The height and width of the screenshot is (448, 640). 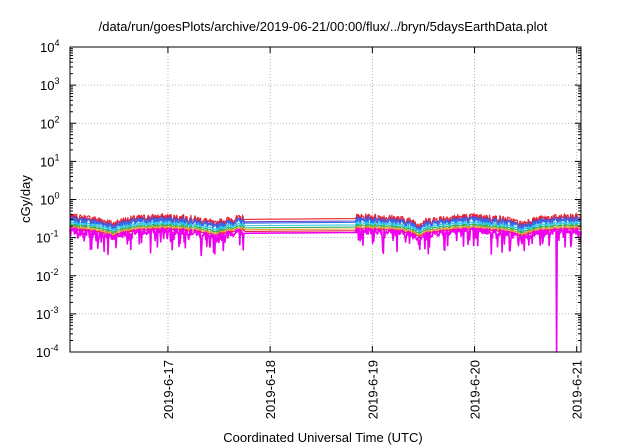 What do you see at coordinates (47, 351) in the screenshot?
I see `y-tick-label: 10⁻⁴` at bounding box center [47, 351].